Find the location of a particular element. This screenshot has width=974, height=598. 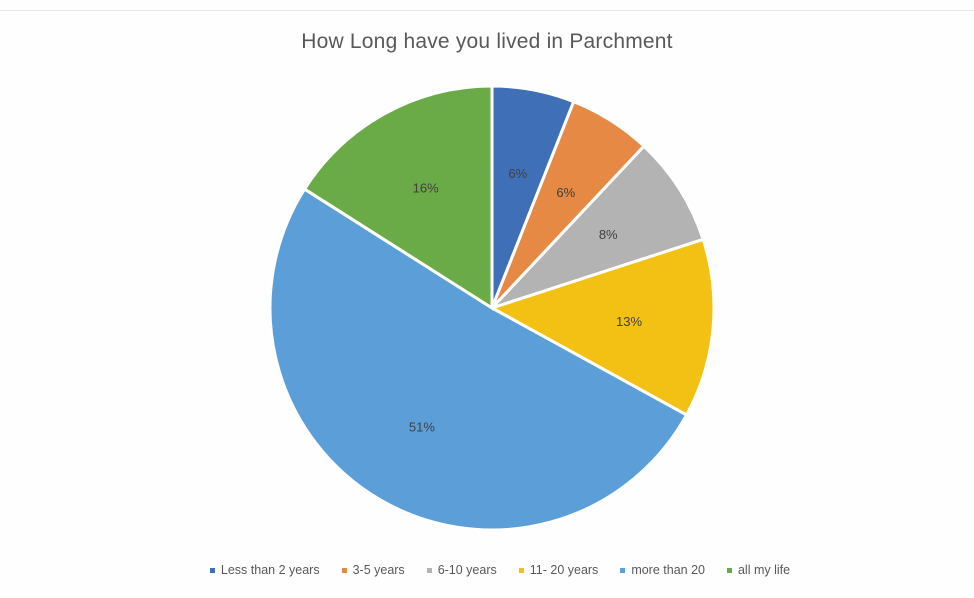

legend-item: 3-5 years is located at coordinates (373, 570).